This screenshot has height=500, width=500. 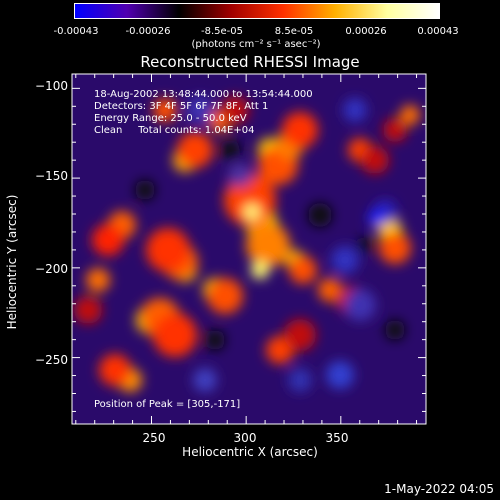 I want to click on x-tick-label: 350, so click(x=337, y=438).